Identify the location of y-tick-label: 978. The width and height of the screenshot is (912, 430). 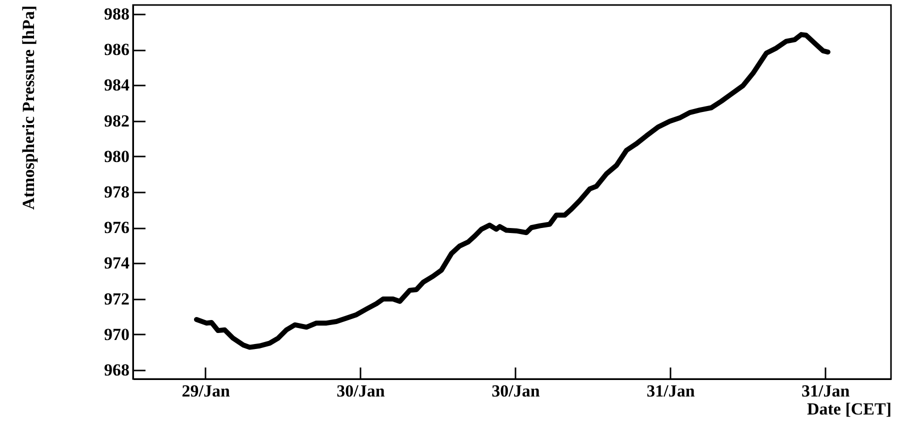
(117, 192).